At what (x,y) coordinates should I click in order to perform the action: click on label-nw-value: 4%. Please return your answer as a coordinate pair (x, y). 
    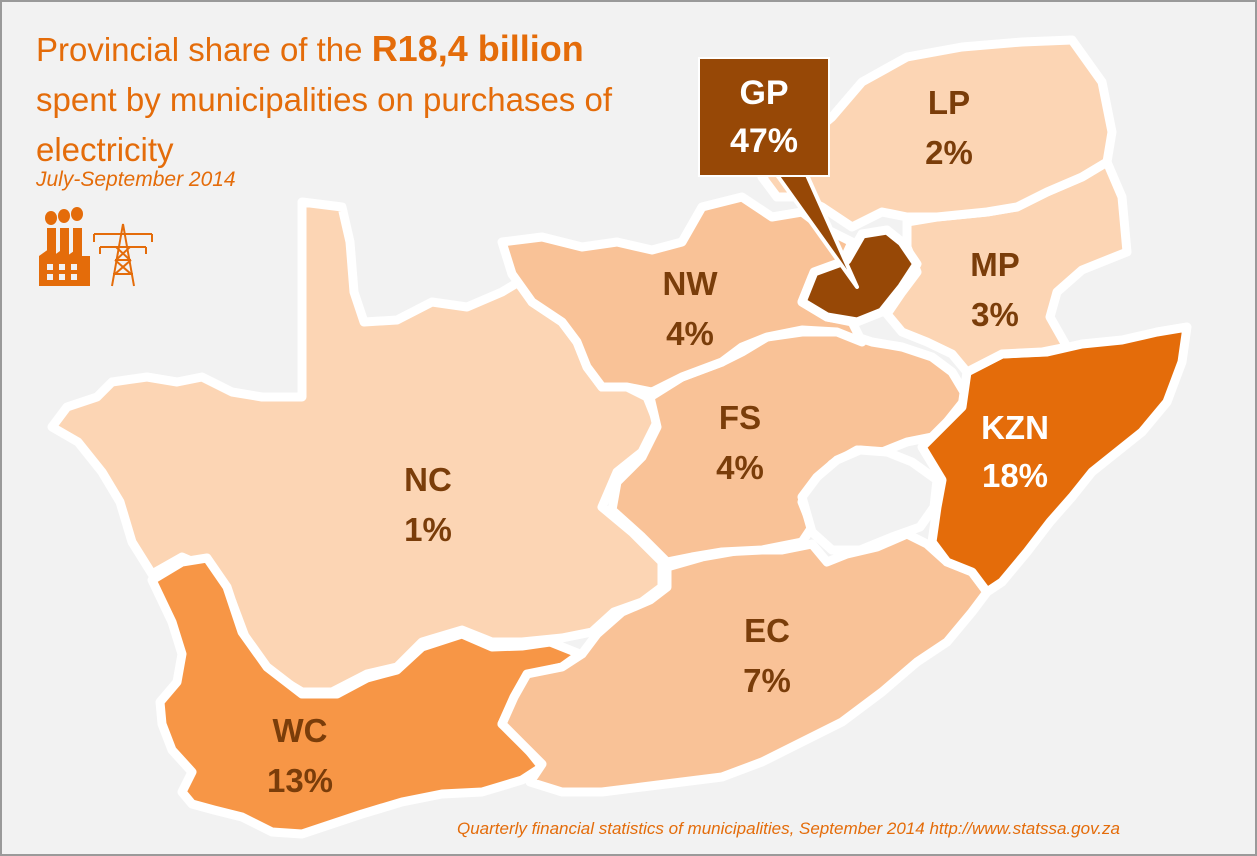
    Looking at the image, I should click on (690, 333).